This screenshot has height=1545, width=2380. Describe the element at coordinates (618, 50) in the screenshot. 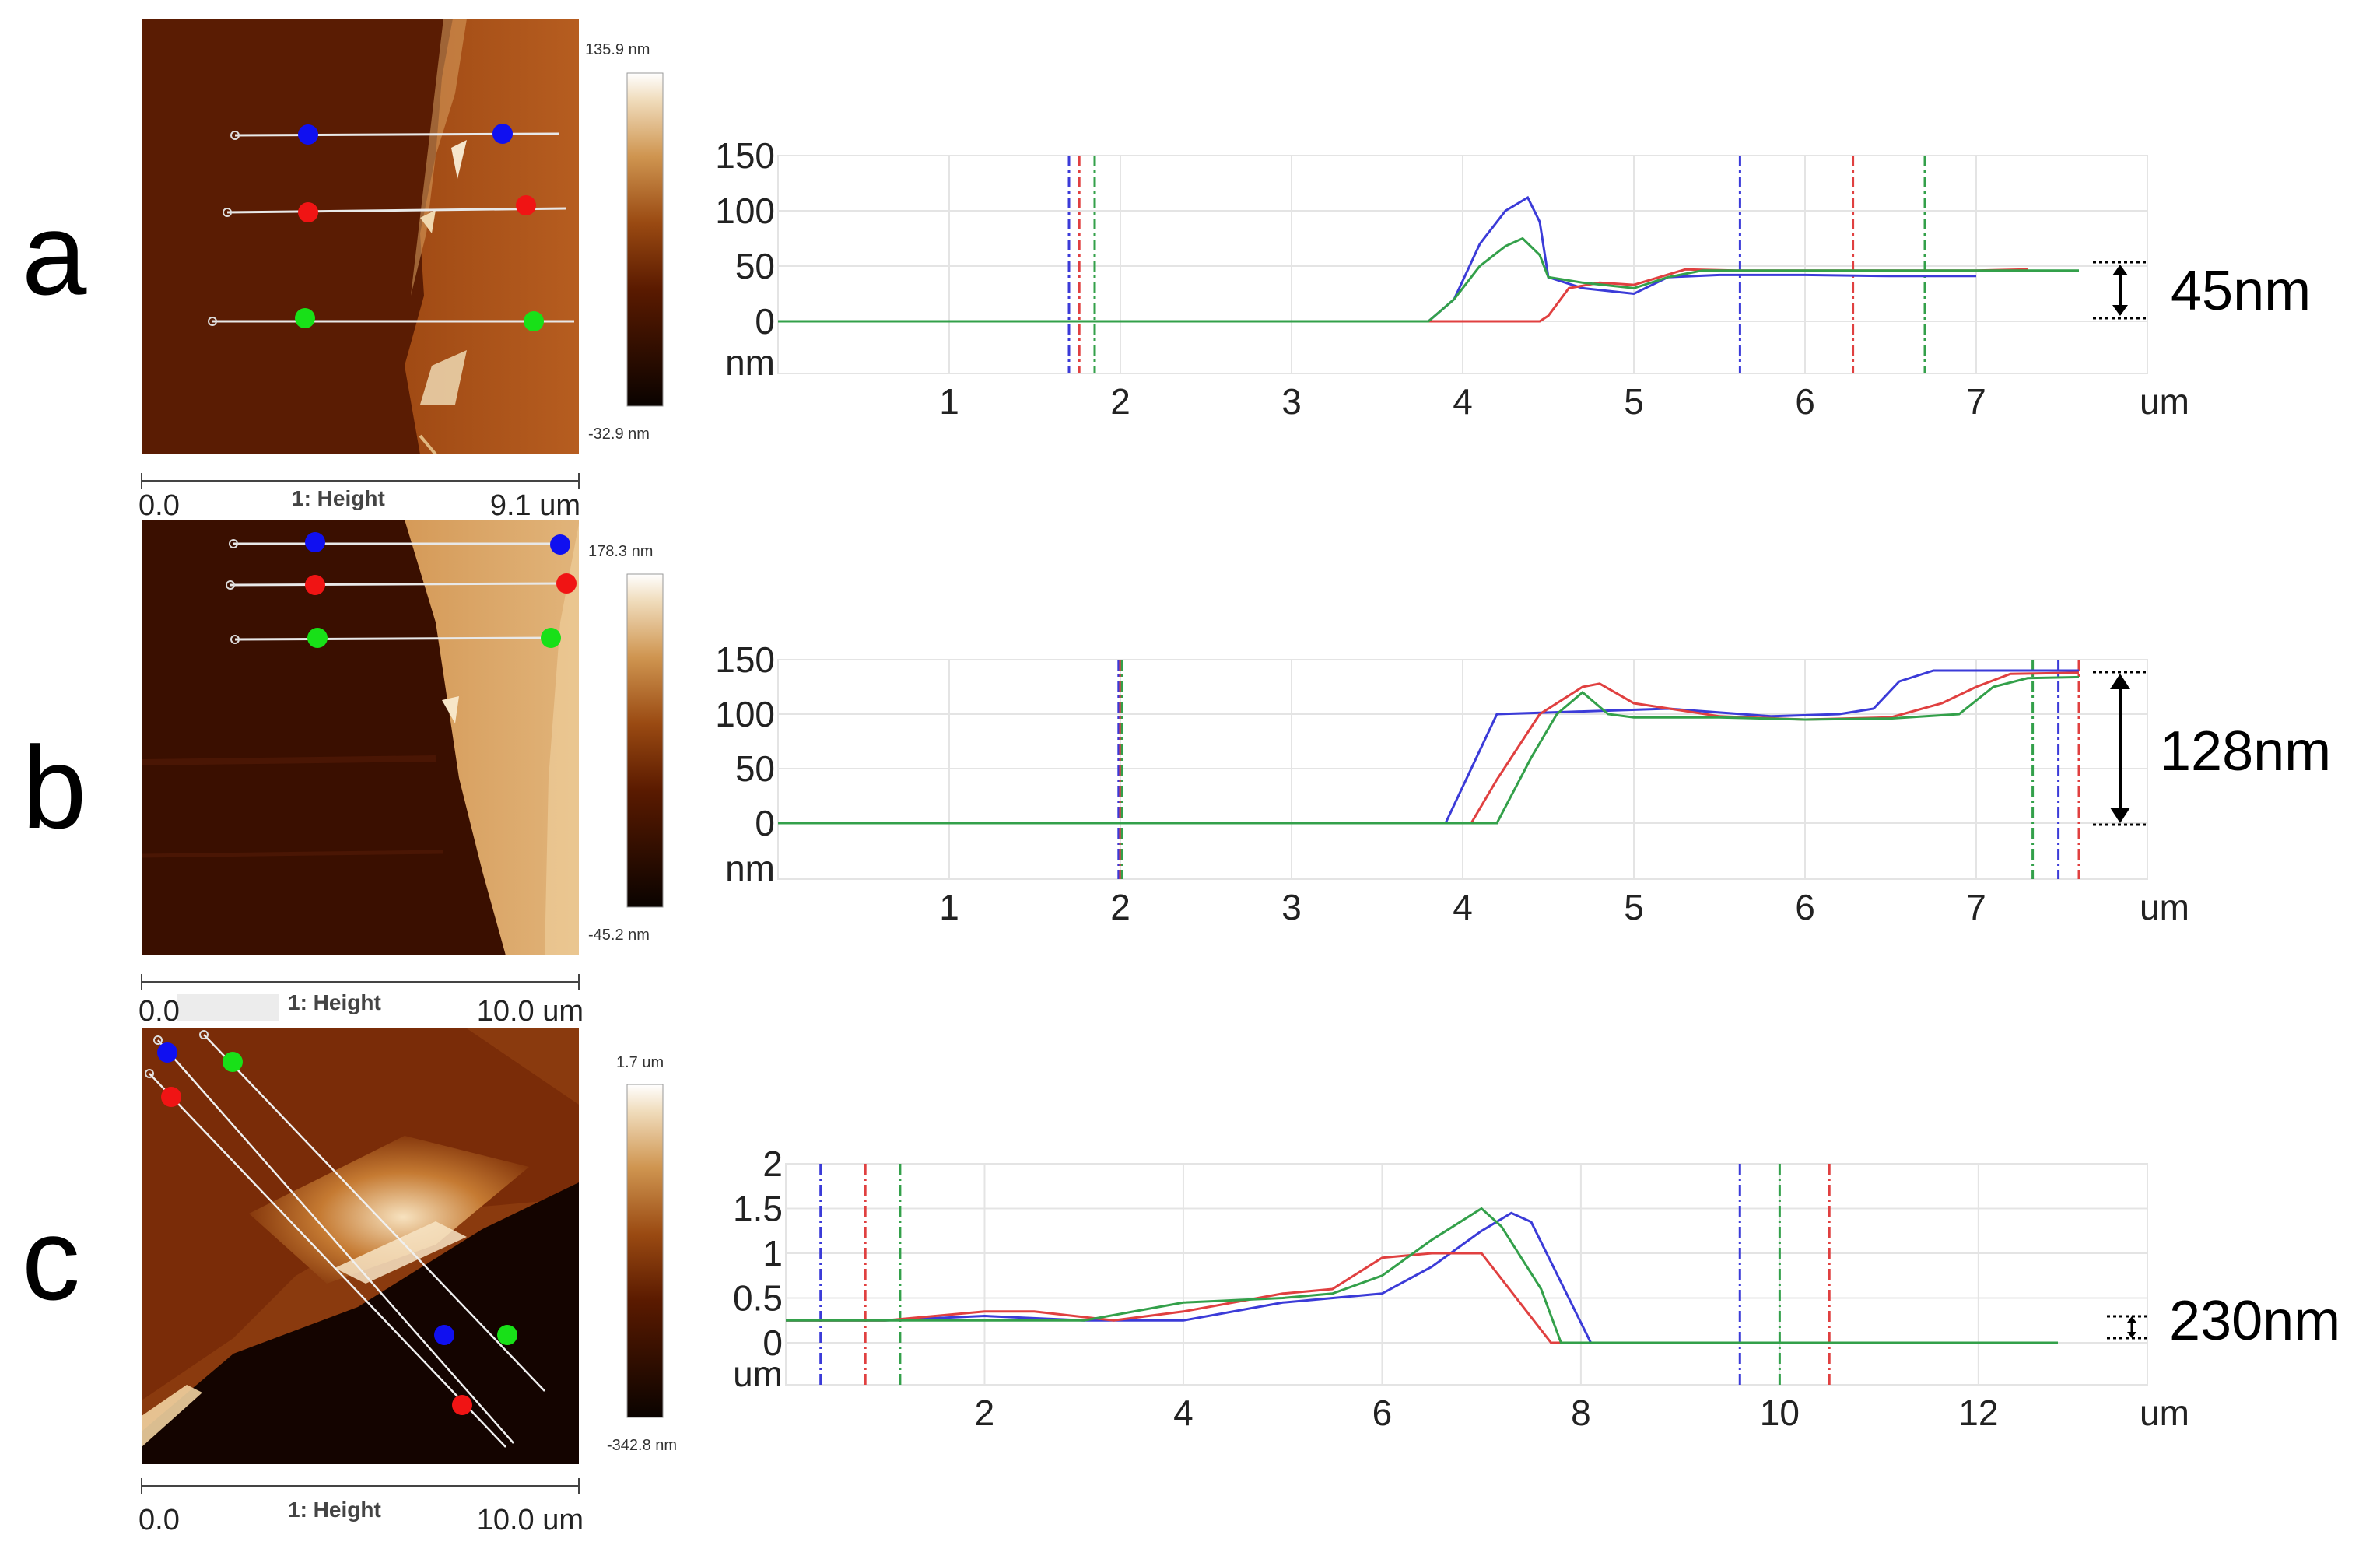

I see `colorbar-max-label: 135.9 nm` at that location.